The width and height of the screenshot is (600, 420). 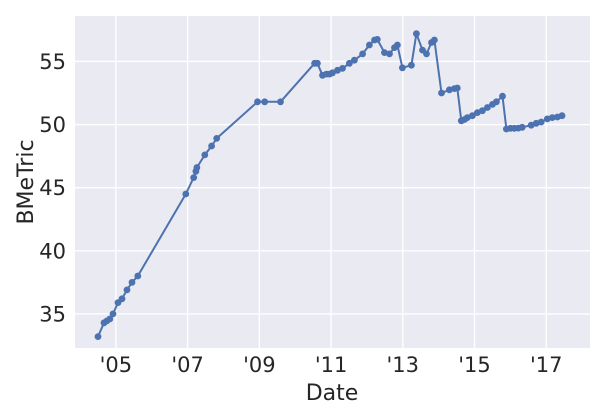 I want to click on x-tick-label: '09, so click(x=259, y=365).